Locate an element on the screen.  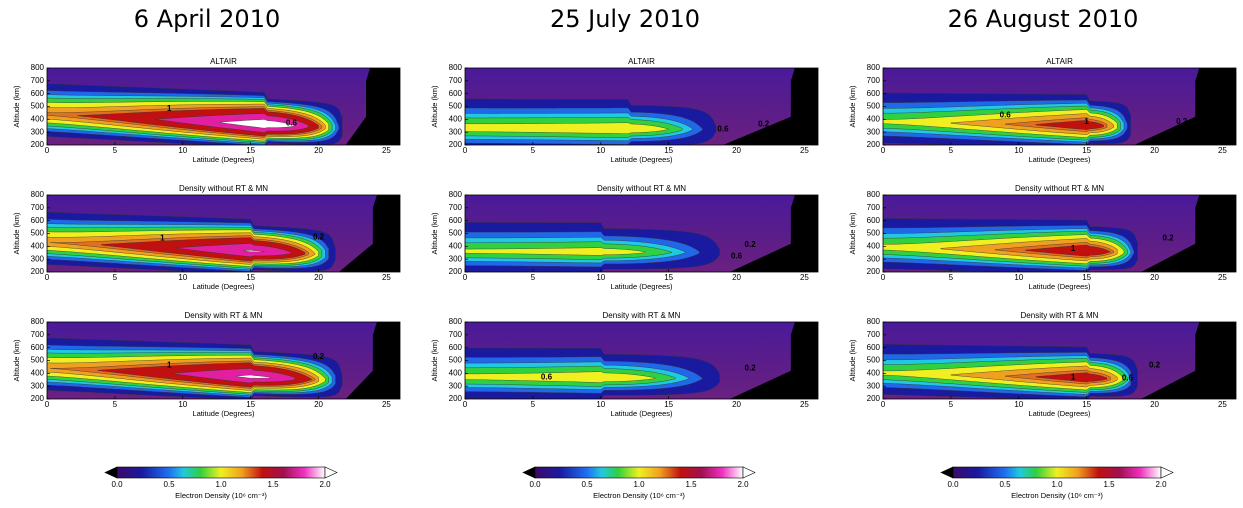
contour-label: 1 is located at coordinates (1073, 376).